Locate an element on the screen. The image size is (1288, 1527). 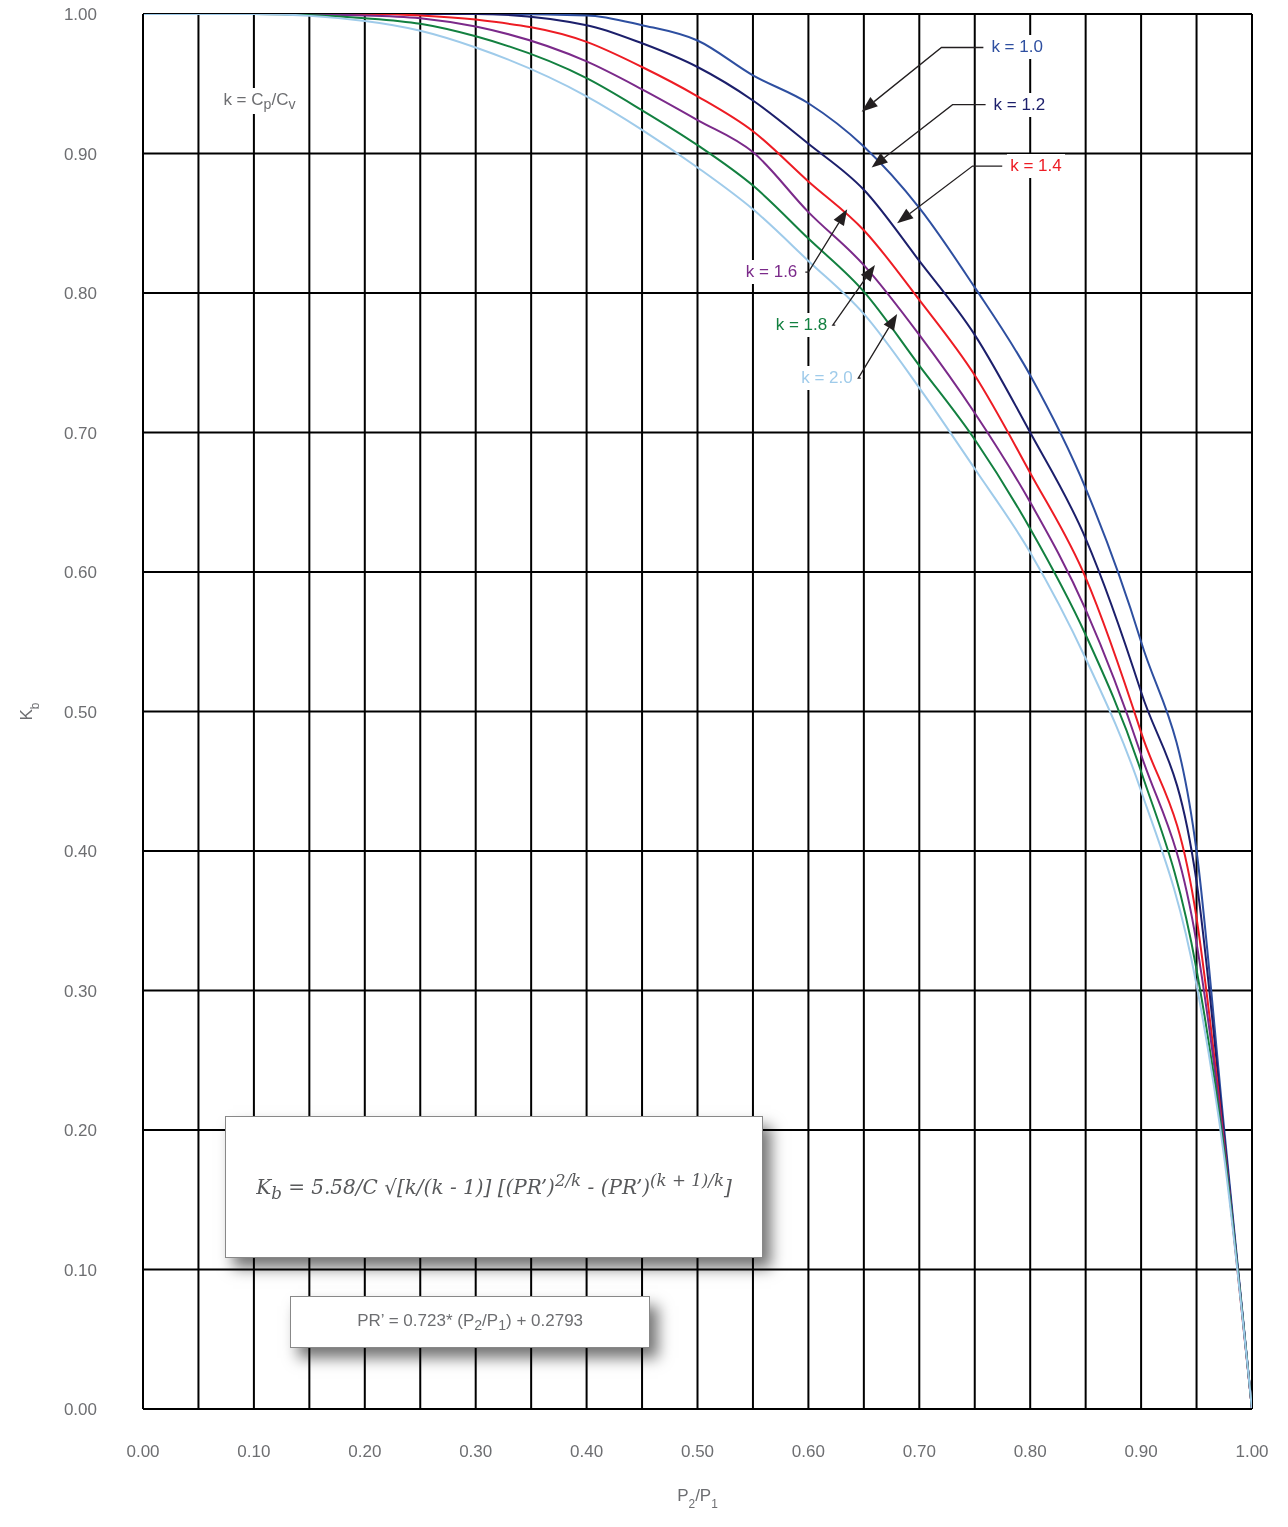
x-tick-label: 0.10 is located at coordinates (254, 1452).